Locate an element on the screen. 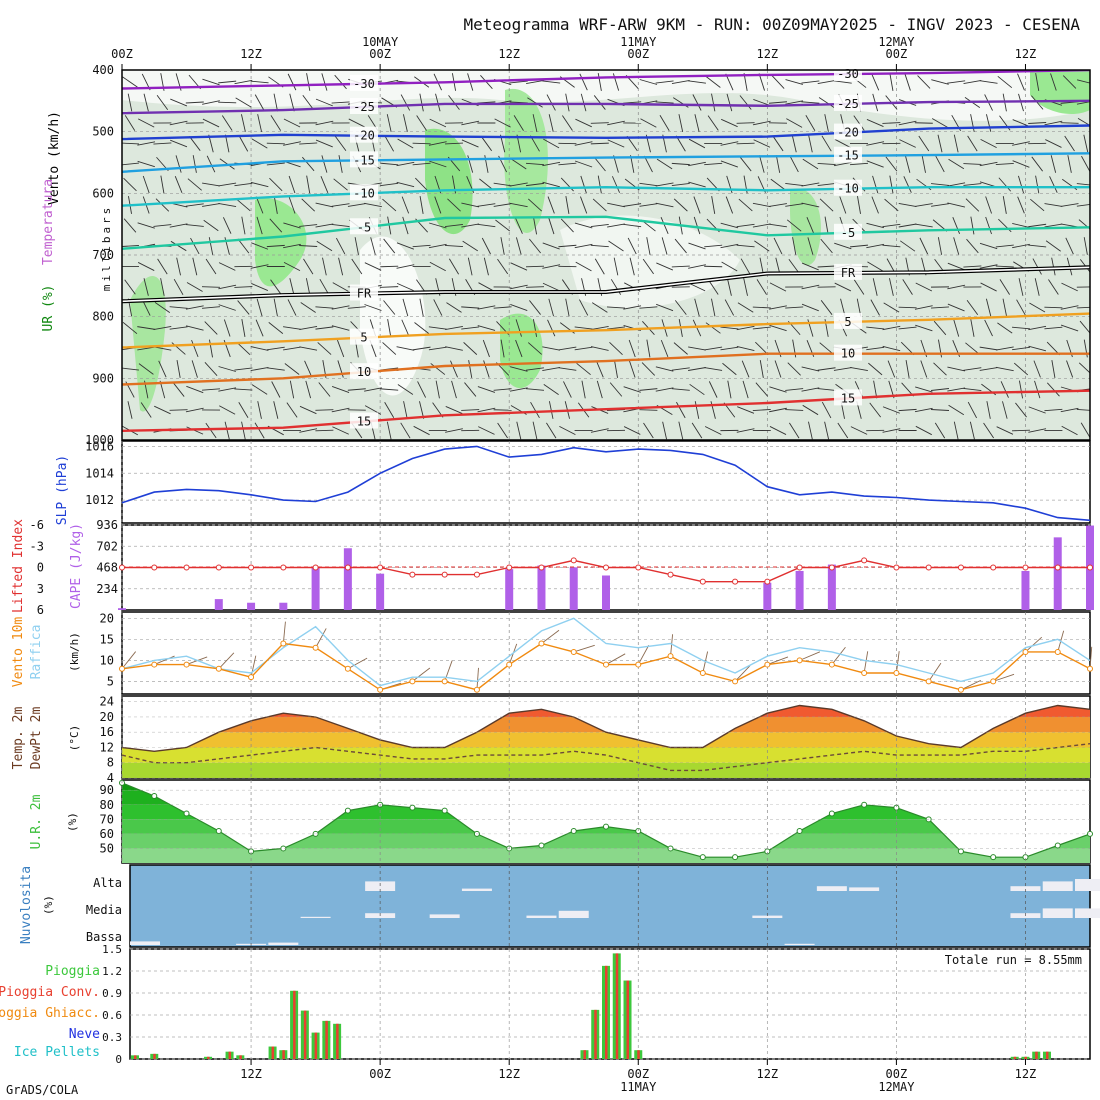  isotherm-label: -5 is located at coordinates (848, 233).